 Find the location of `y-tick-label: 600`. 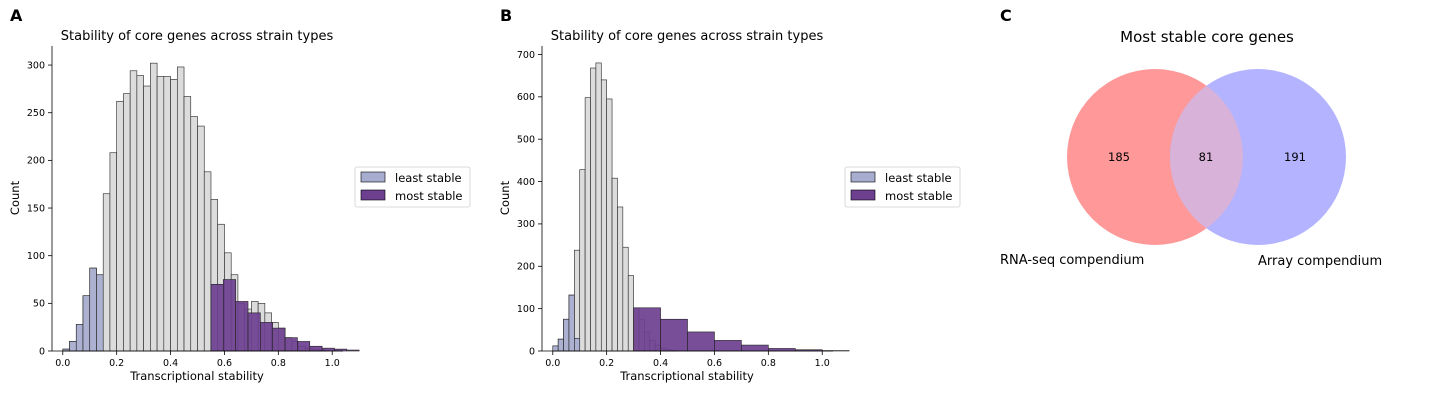

y-tick-label: 600 is located at coordinates (526, 97).